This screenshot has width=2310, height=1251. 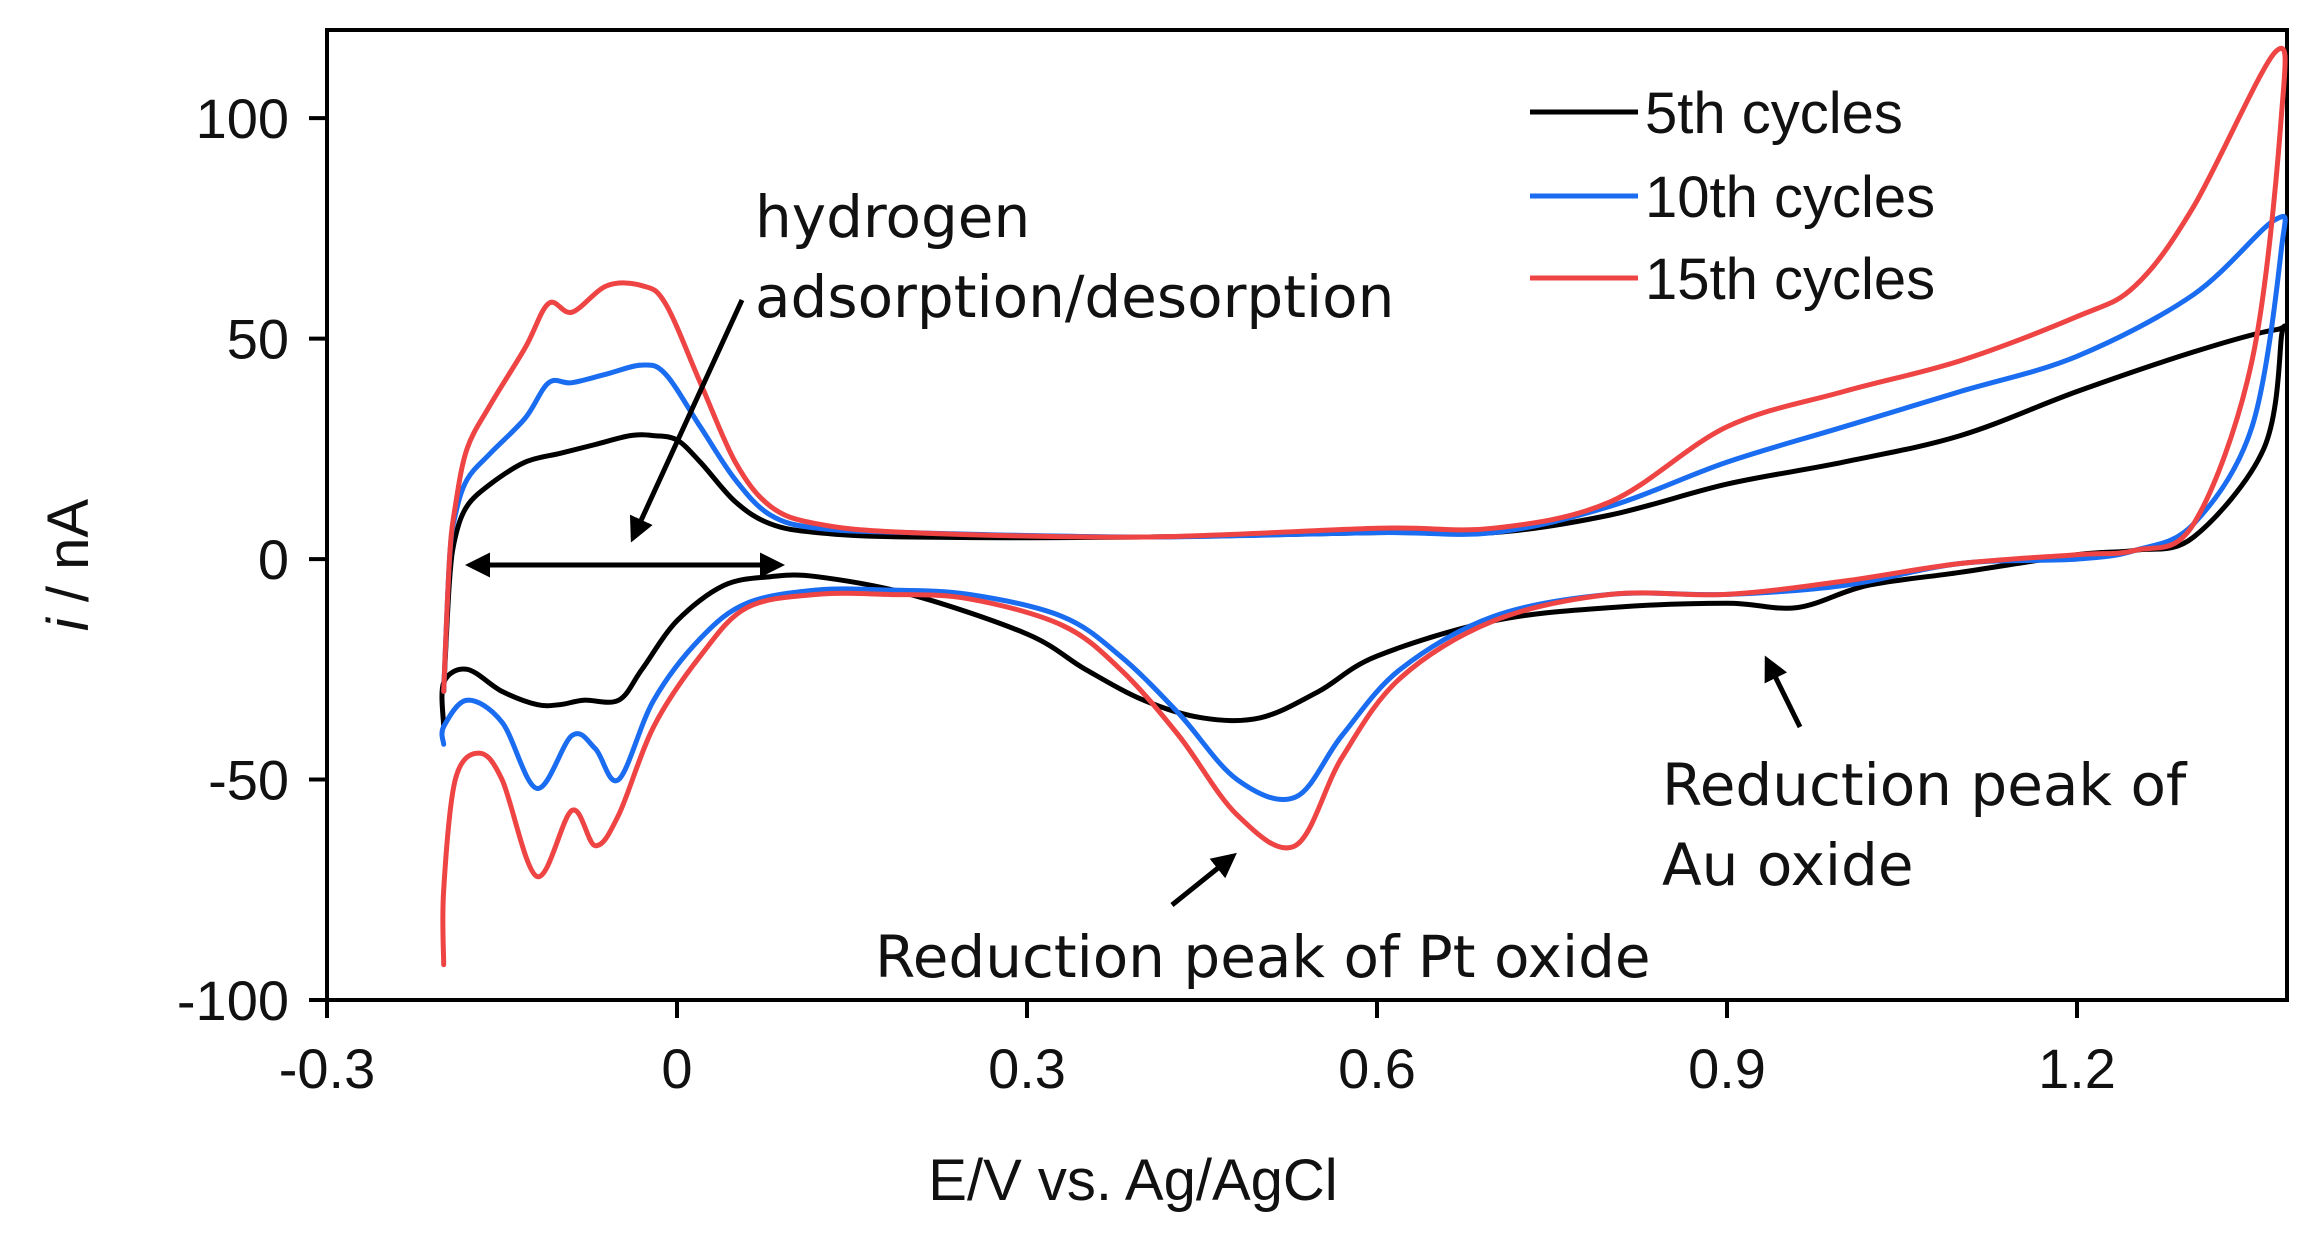 What do you see at coordinates (687, 420) in the screenshot?
I see `hydrogen-pointer-arrow` at bounding box center [687, 420].